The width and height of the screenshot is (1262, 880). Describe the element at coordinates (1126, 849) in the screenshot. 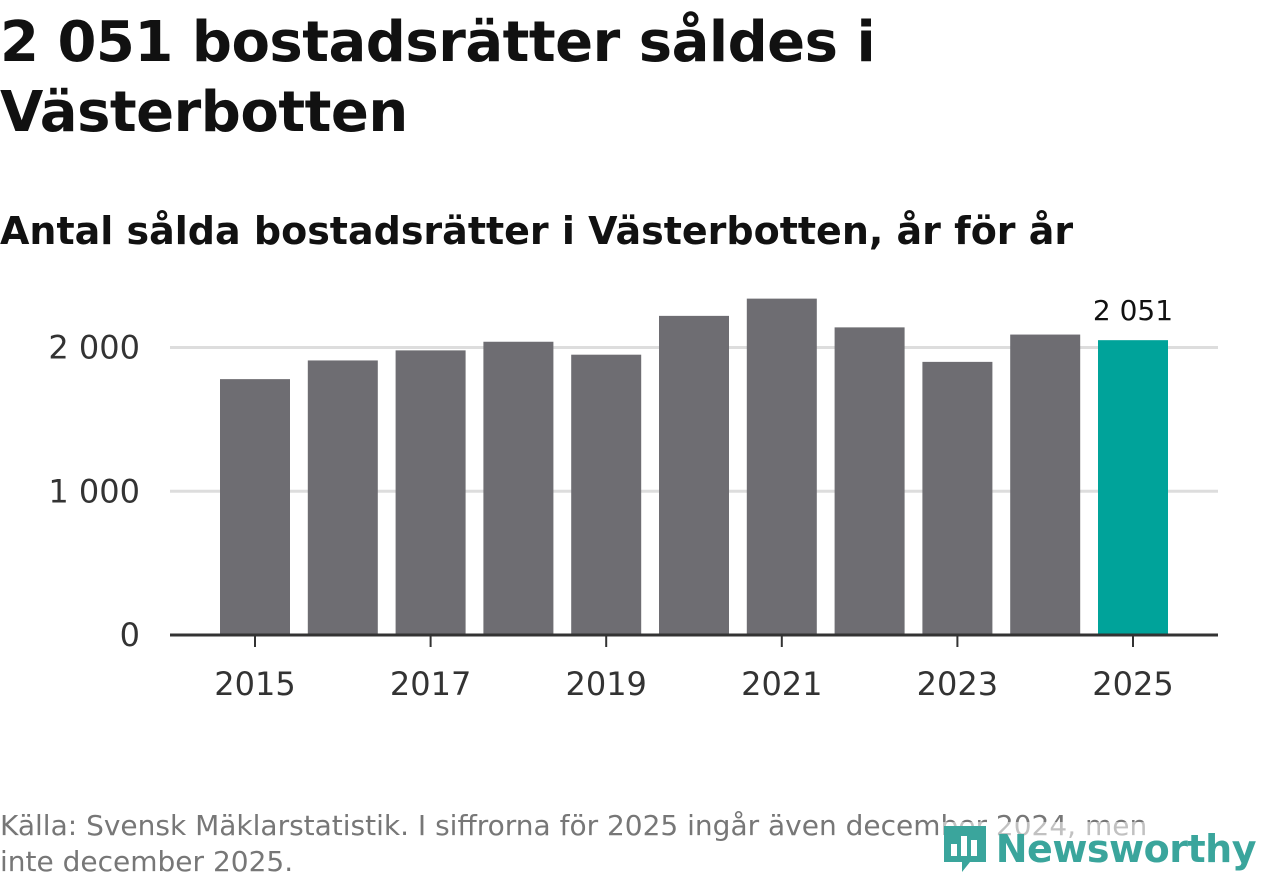

I see `logo-text: Newsworthy` at that location.